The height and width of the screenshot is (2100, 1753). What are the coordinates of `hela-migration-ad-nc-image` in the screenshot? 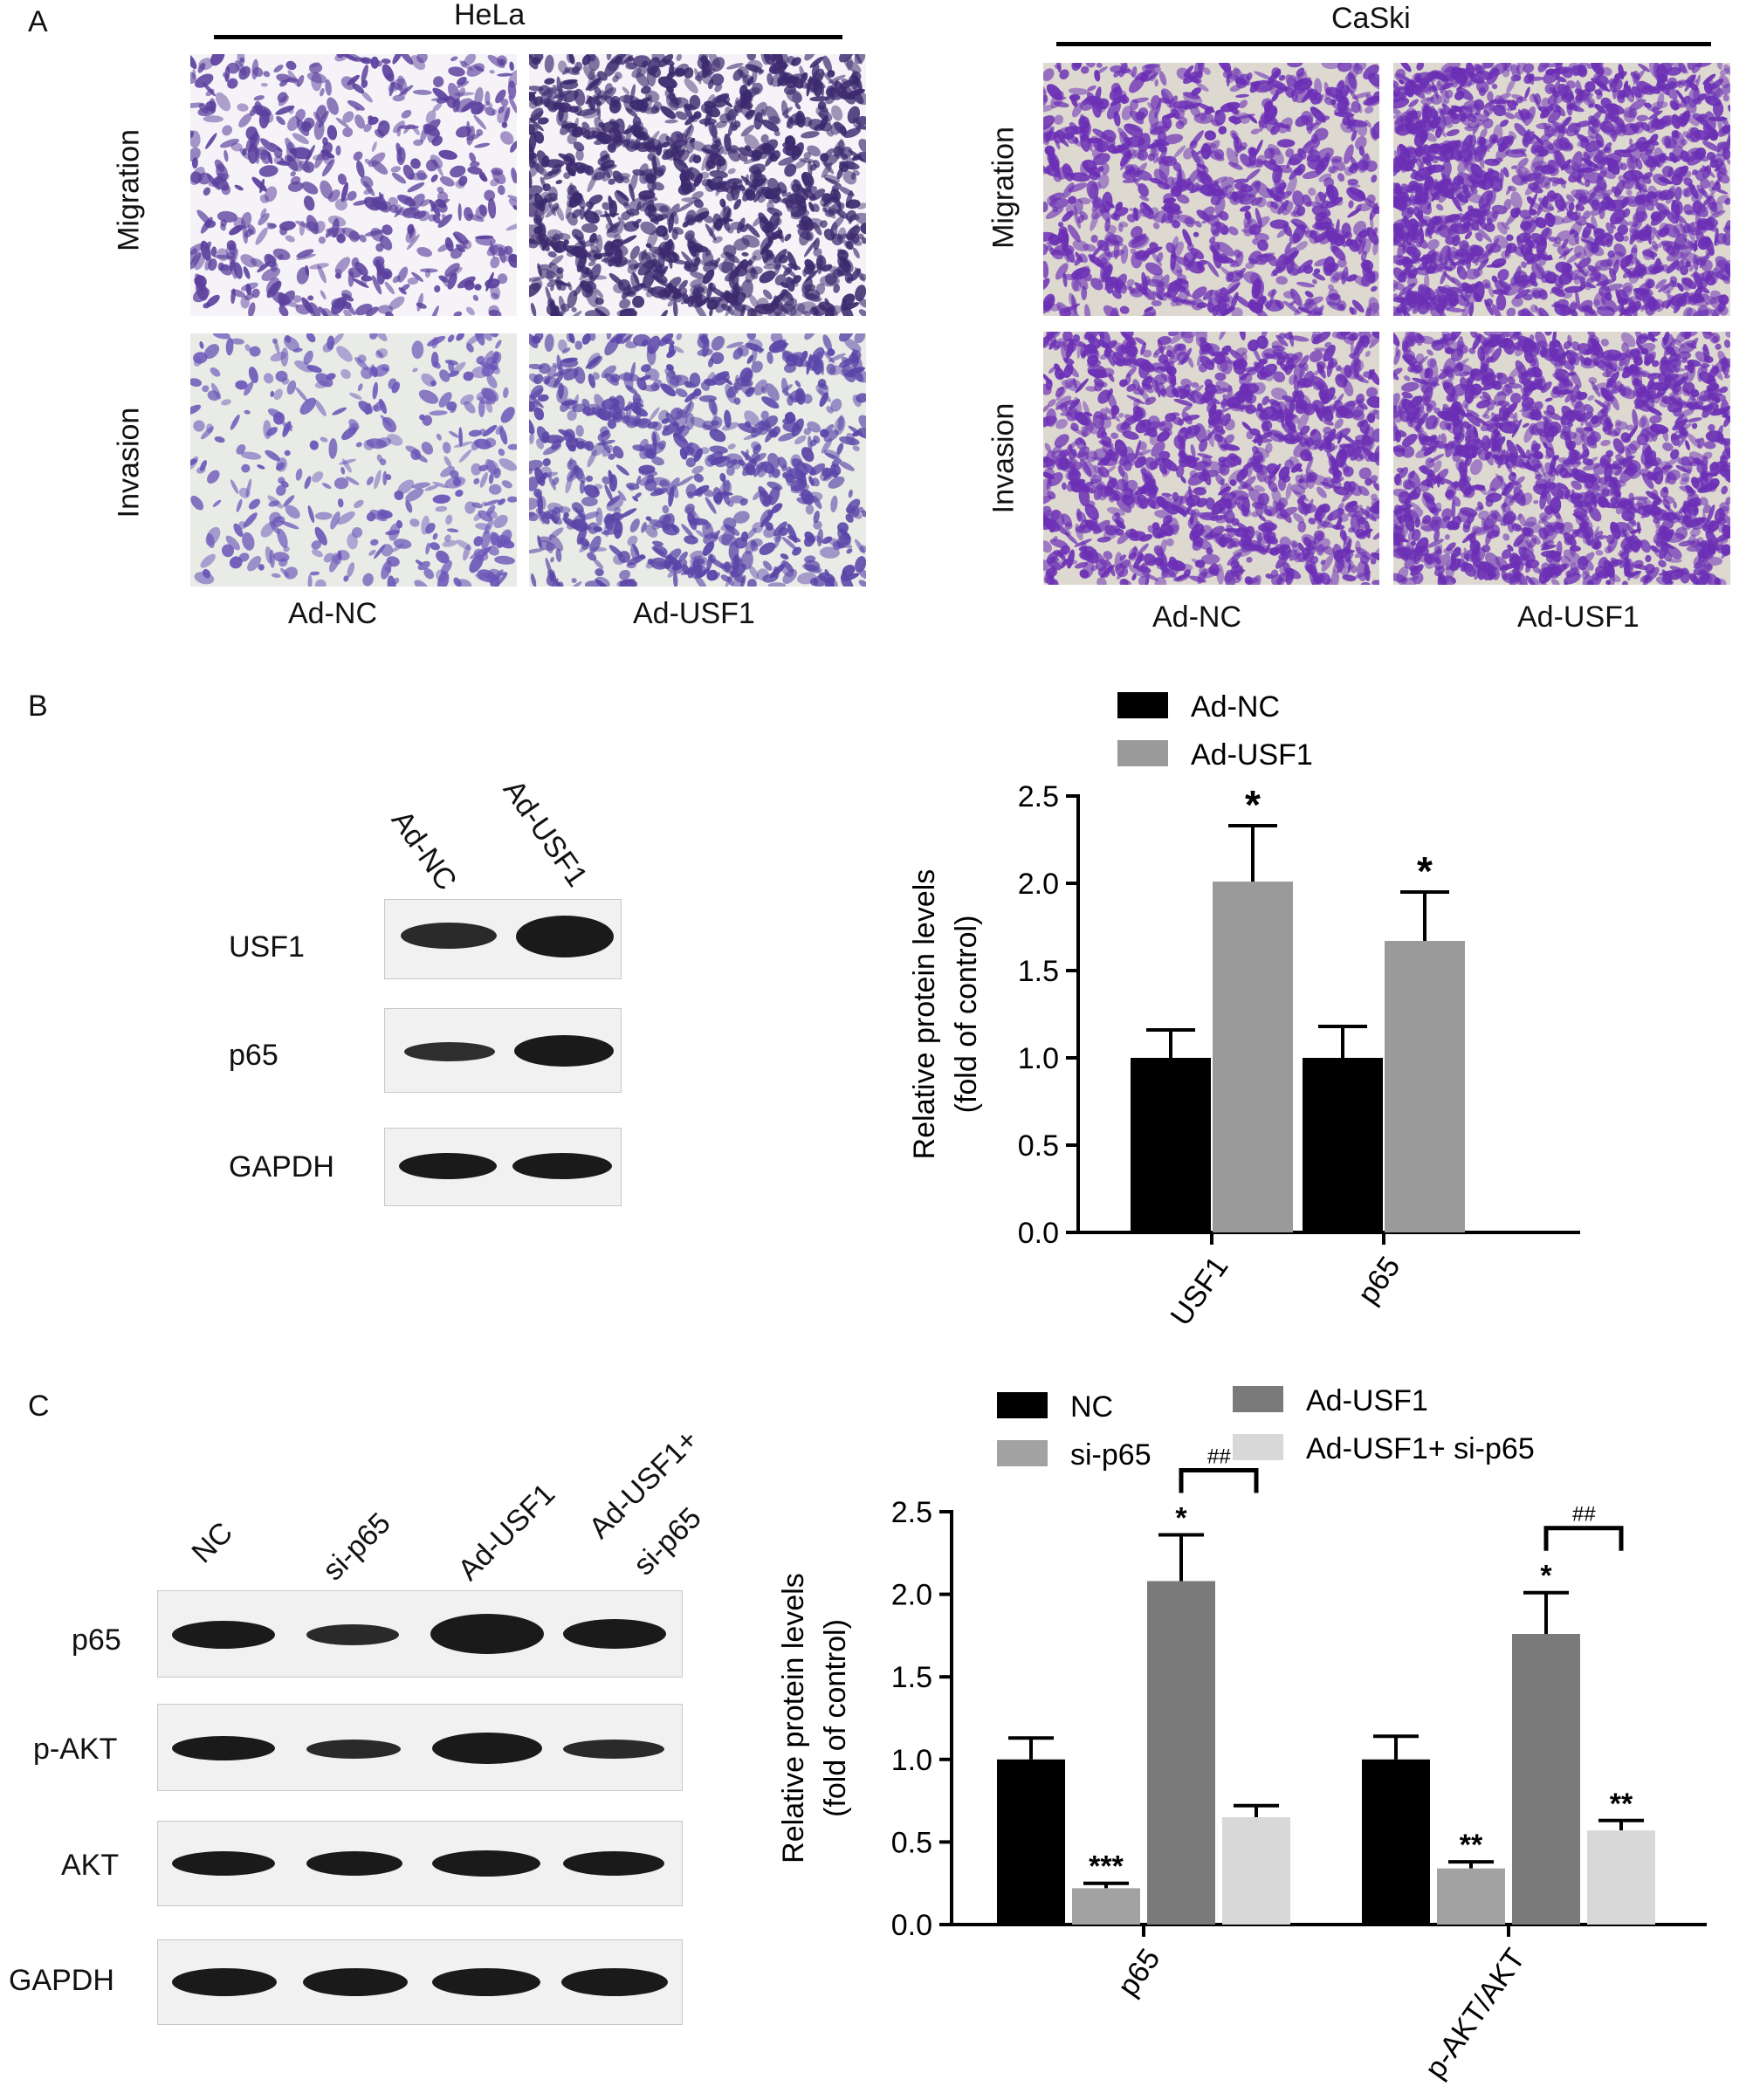 It's located at (353, 185).